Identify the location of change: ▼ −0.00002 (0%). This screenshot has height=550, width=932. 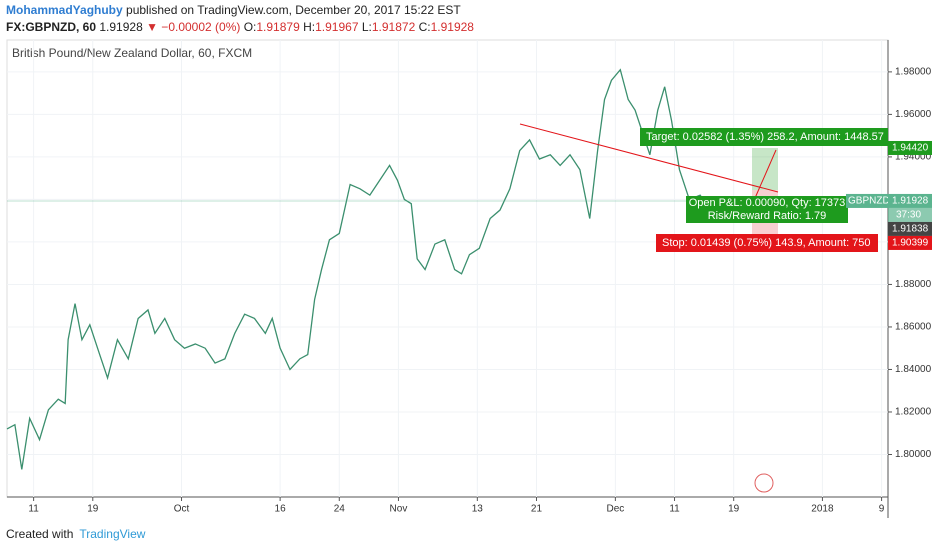
(193, 27).